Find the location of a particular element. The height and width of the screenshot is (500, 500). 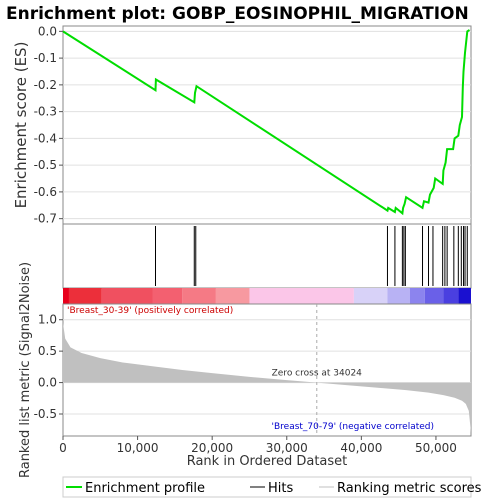

es-tick-label: -0.3 is located at coordinates (45, 112).